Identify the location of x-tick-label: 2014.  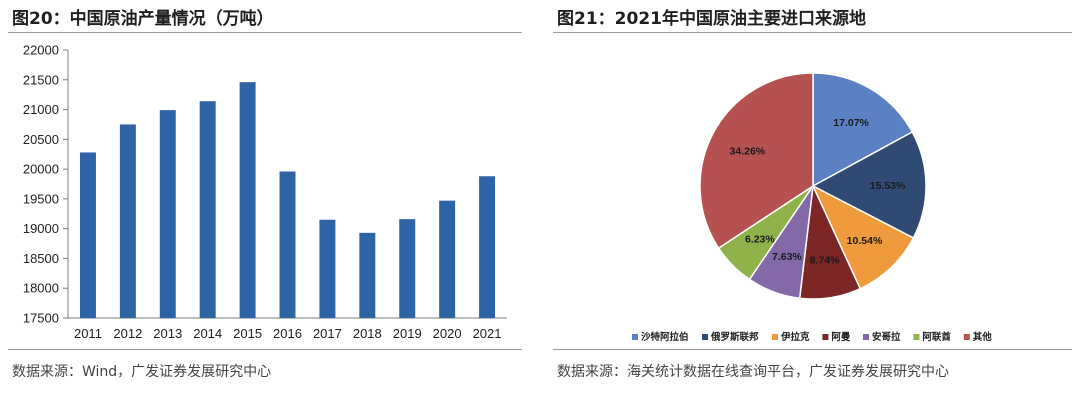
(207, 333).